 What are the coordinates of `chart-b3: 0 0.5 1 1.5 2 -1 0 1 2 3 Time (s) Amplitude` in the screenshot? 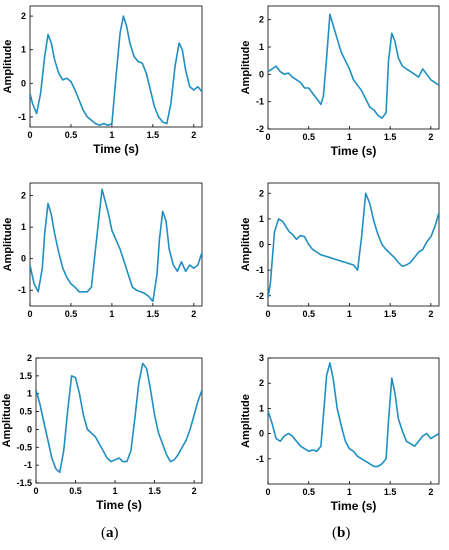 It's located at (340, 433).